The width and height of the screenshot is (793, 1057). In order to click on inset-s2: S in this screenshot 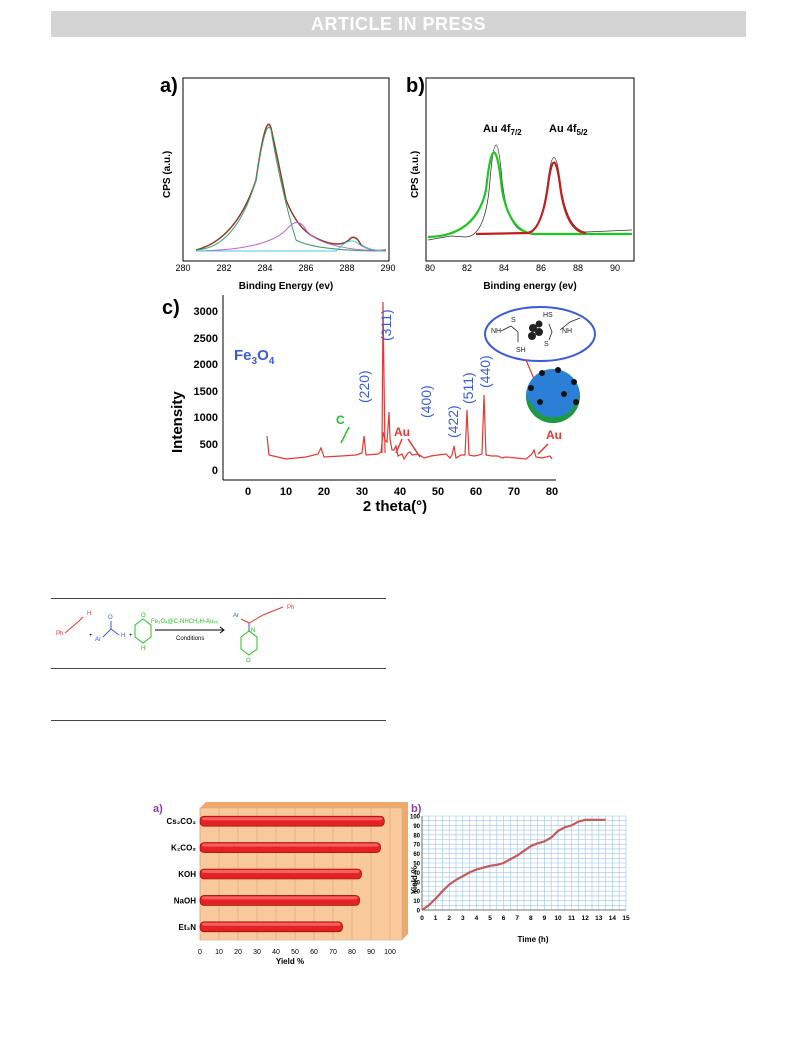, I will do `click(546, 344)`.